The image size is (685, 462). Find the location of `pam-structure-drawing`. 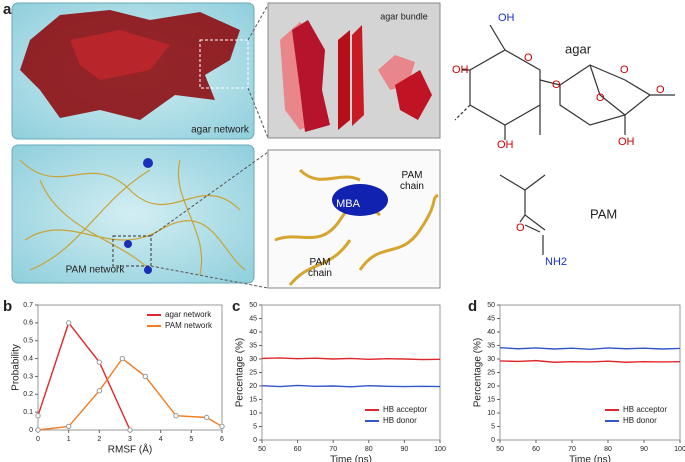

pam-structure-drawing is located at coordinates (522, 214).